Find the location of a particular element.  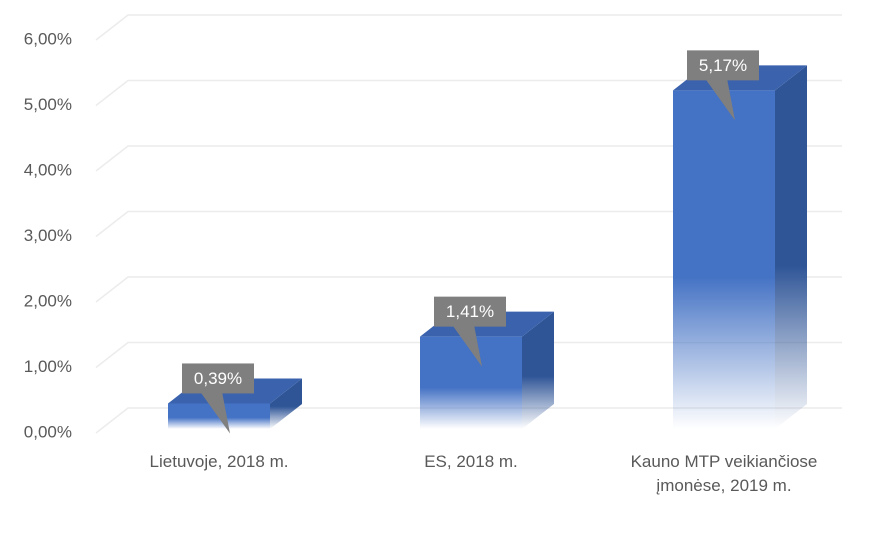

y-tick-label: 1,00% is located at coordinates (48, 366).